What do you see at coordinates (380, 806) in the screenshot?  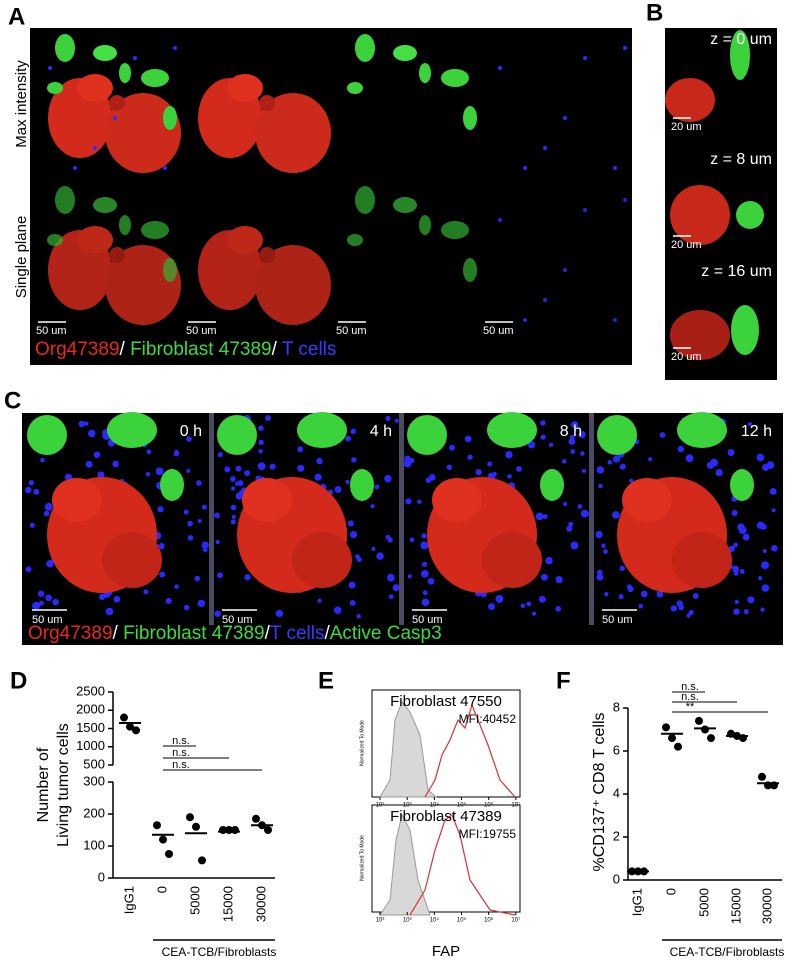 I see `x-tick-label: 10²` at bounding box center [380, 806].